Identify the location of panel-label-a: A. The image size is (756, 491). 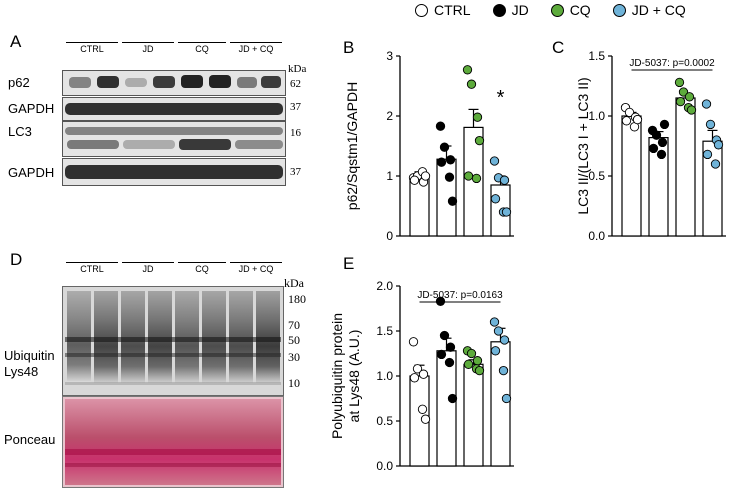
(16, 41).